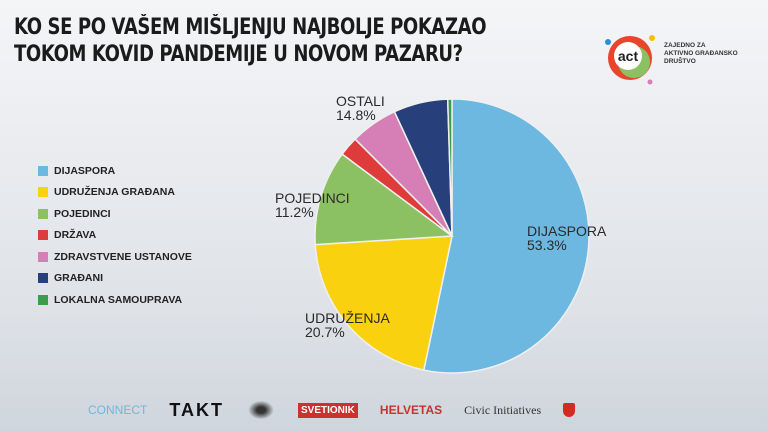 Image resolution: width=768 pixels, height=432 pixels. What do you see at coordinates (347, 325) in the screenshot?
I see `label-udruzenja: UDRUŽENJA 20.7%` at bounding box center [347, 325].